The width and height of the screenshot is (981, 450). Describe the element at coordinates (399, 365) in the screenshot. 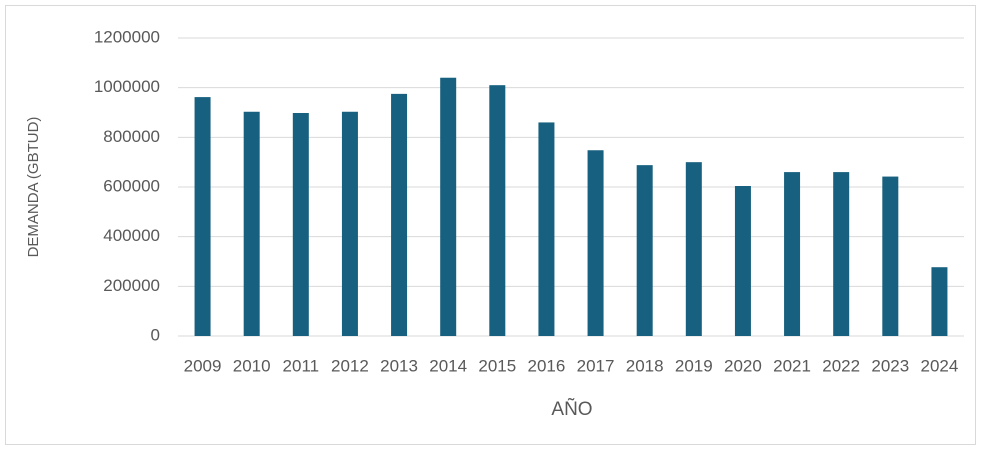

I see `x-tick-label: 2013` at that location.